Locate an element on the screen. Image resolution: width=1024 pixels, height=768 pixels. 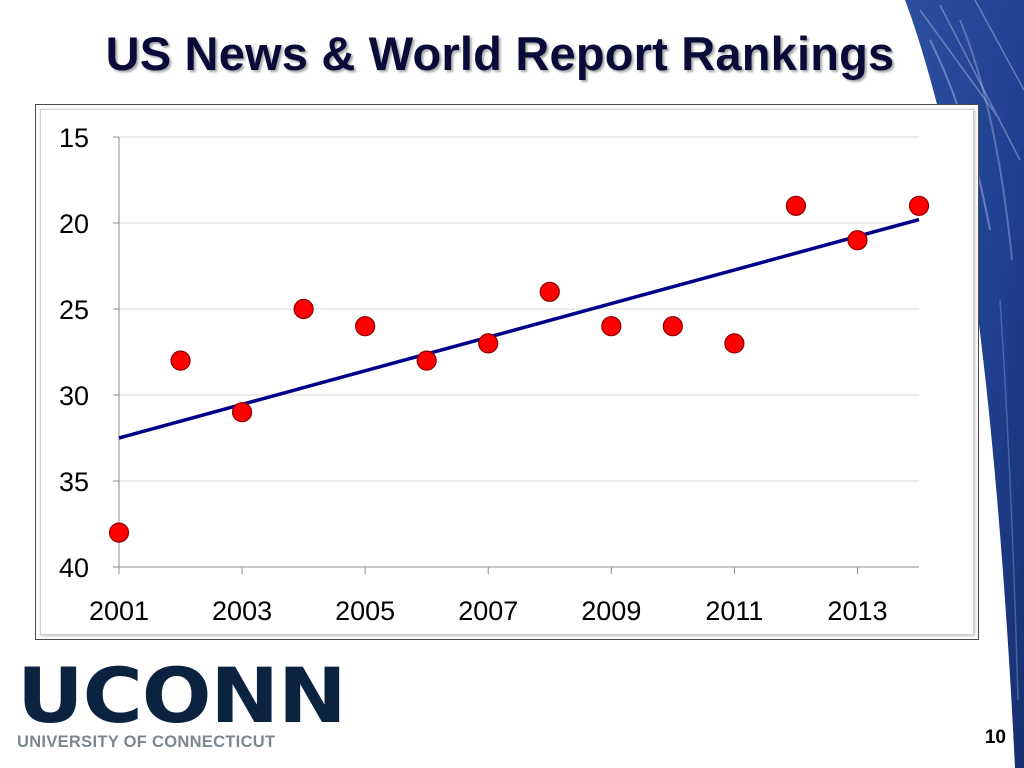
logo-wordmark: UCONN is located at coordinates (182, 695).